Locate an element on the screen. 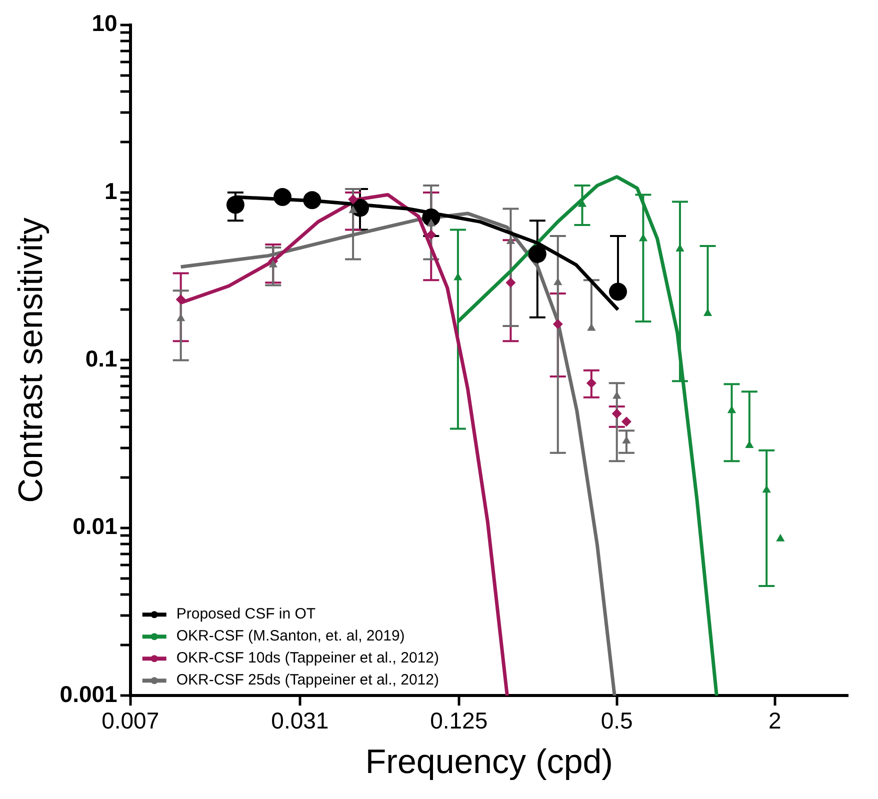 The width and height of the screenshot is (878, 799). y-tick-label: 0.01 is located at coordinates (95, 526).